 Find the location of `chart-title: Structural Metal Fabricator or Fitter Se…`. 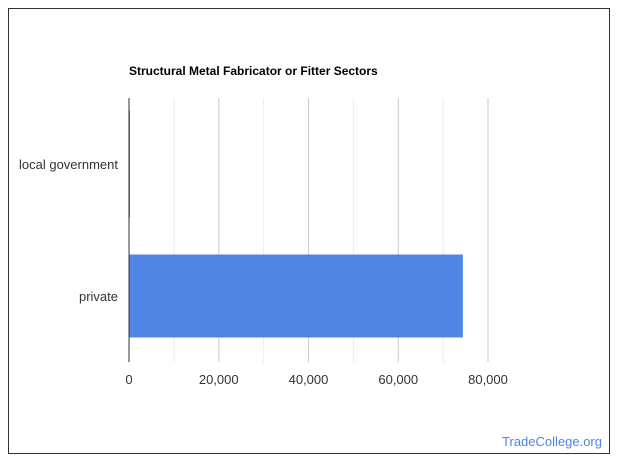

chart-title: Structural Metal Fabricator or Fitter Se… is located at coordinates (253, 71).